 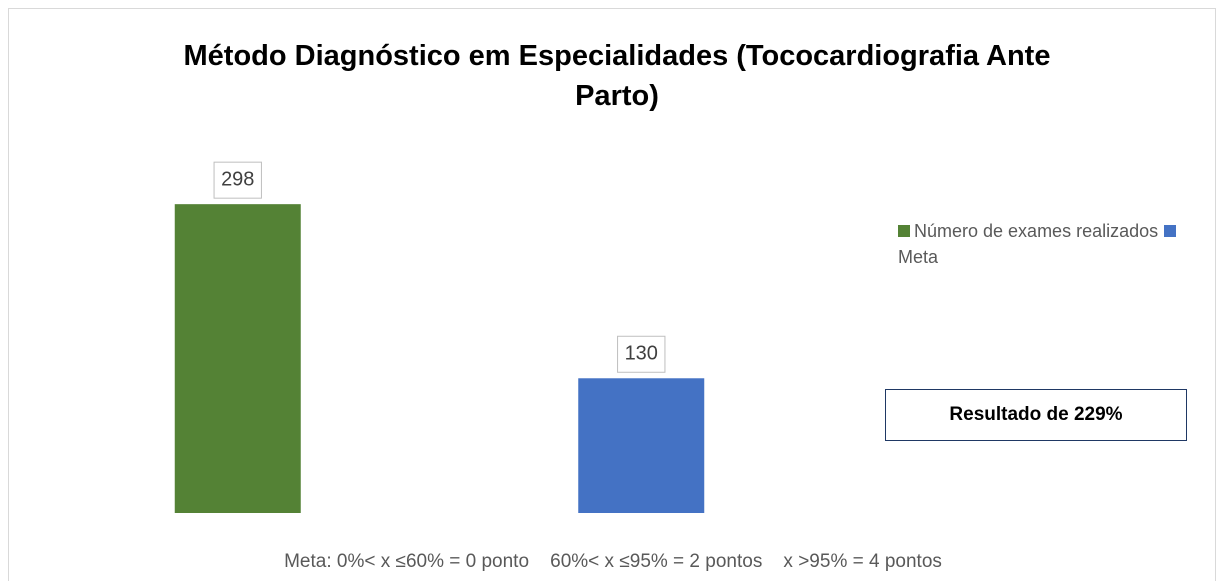 I want to click on legend: Número de exames realizados Meta, so click(x=1048, y=244).